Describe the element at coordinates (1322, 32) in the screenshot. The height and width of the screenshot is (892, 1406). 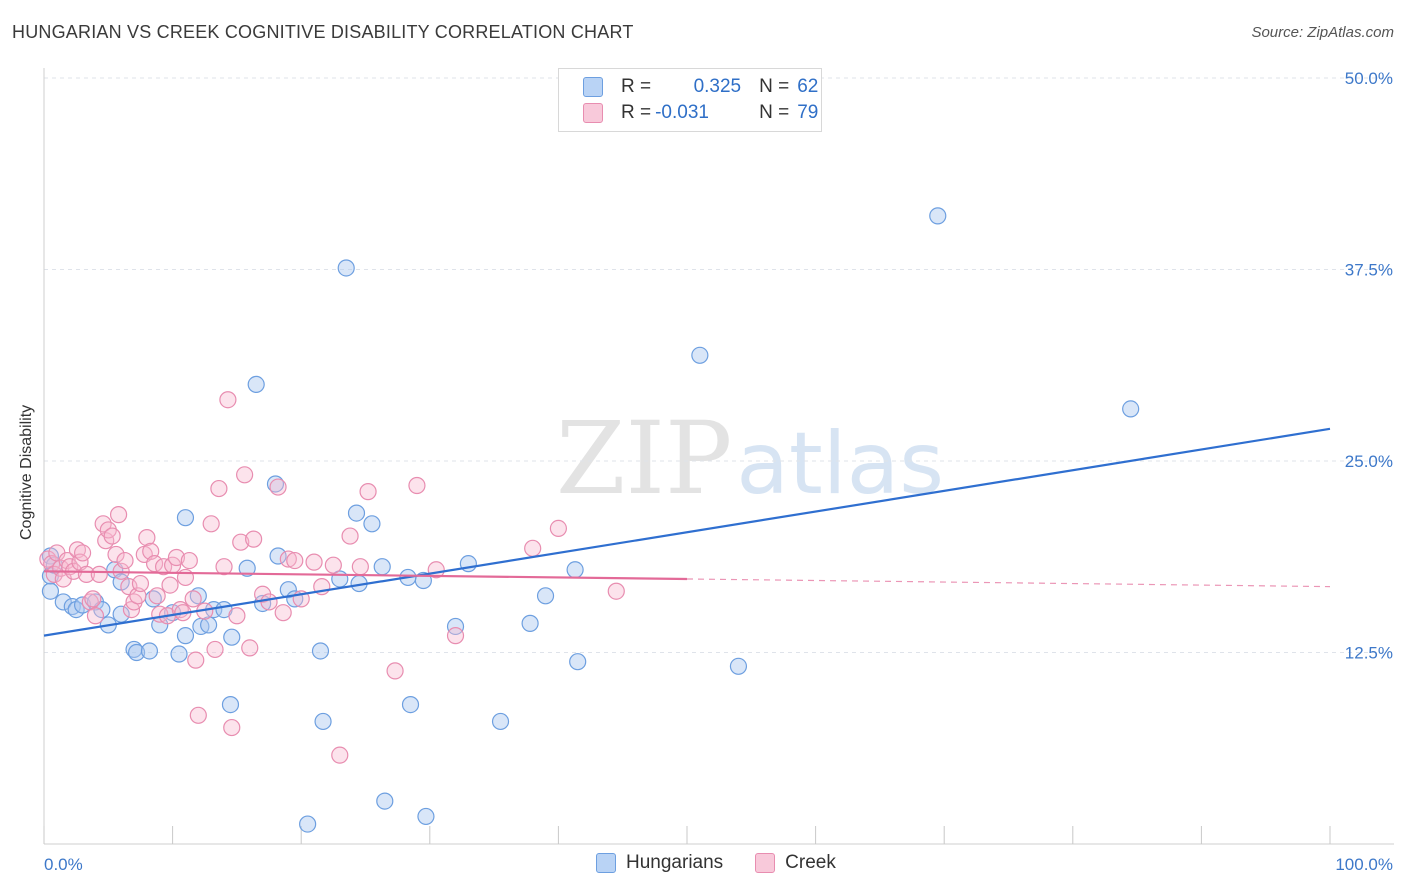
I see `source-label: Source: ZipAtlas.com` at that location.